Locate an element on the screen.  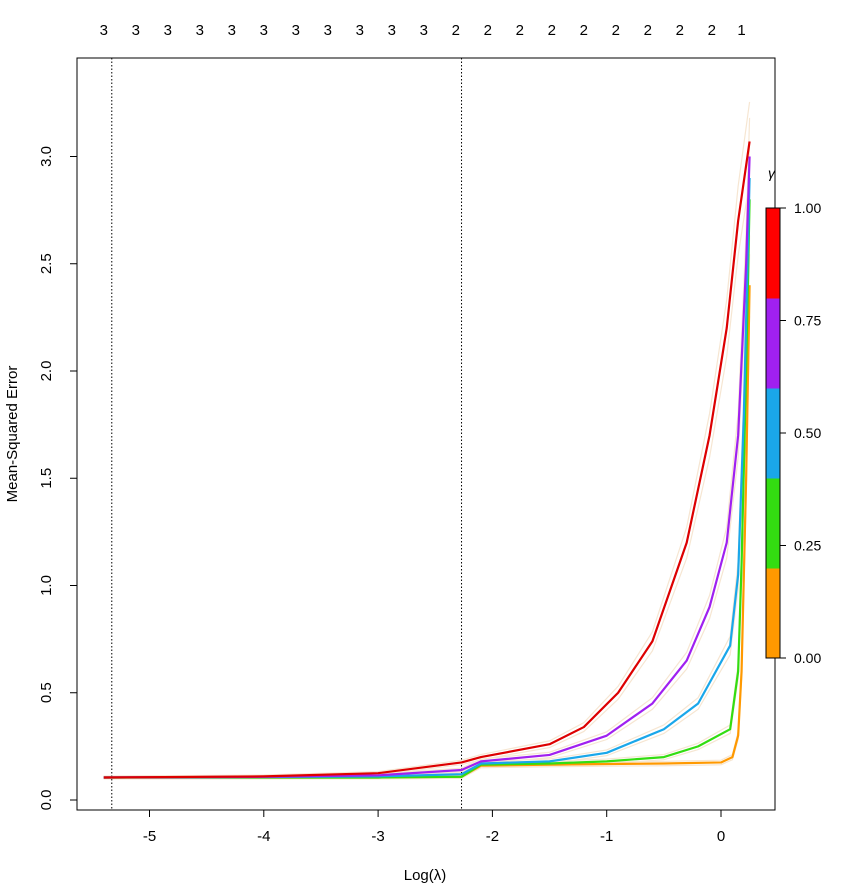
colorbar-tick-label-0: 0.00 is located at coordinates (807, 658).